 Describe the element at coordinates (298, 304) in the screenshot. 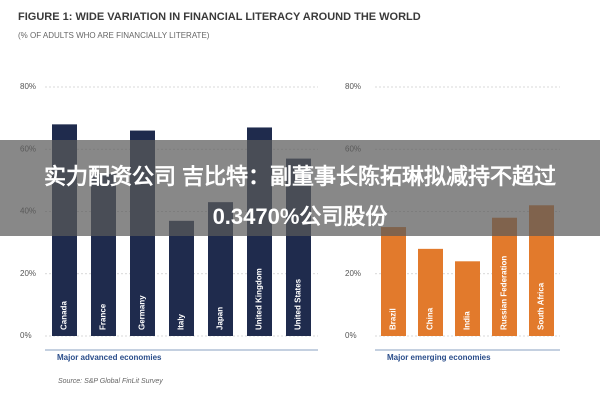

I see `x-tick-label: United States` at that location.